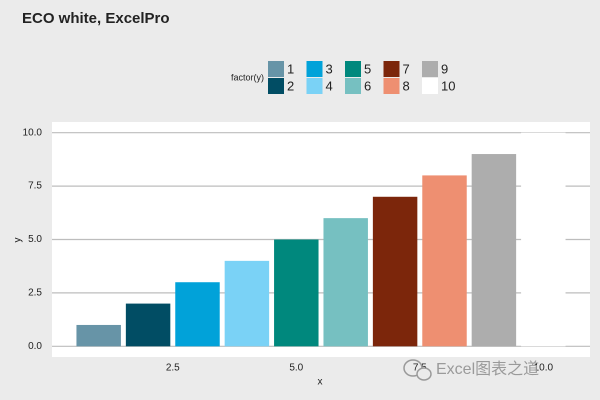 This screenshot has height=400, width=600. What do you see at coordinates (35, 239) in the screenshot?
I see `y-tick-label: 5.0` at bounding box center [35, 239].